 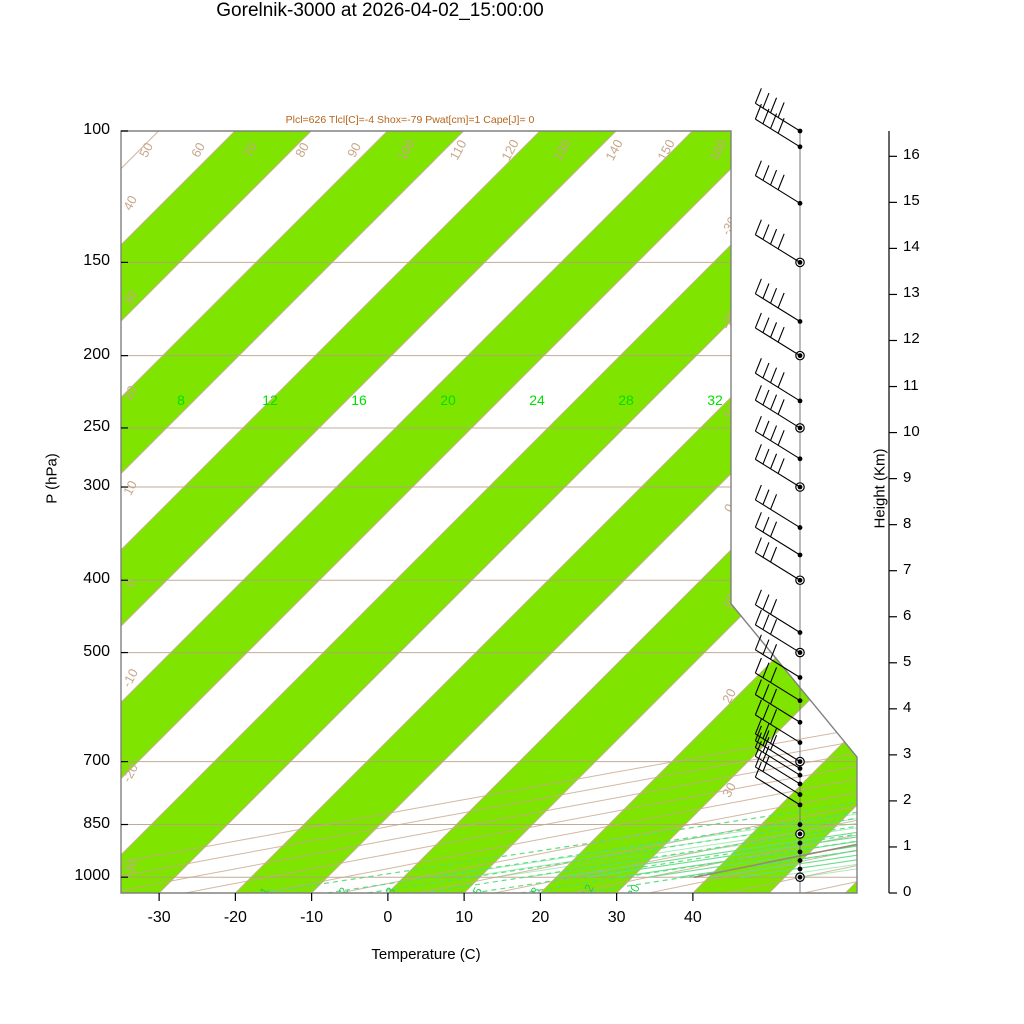 I want to click on temperature-tick-label: -10, so click(x=312, y=917).